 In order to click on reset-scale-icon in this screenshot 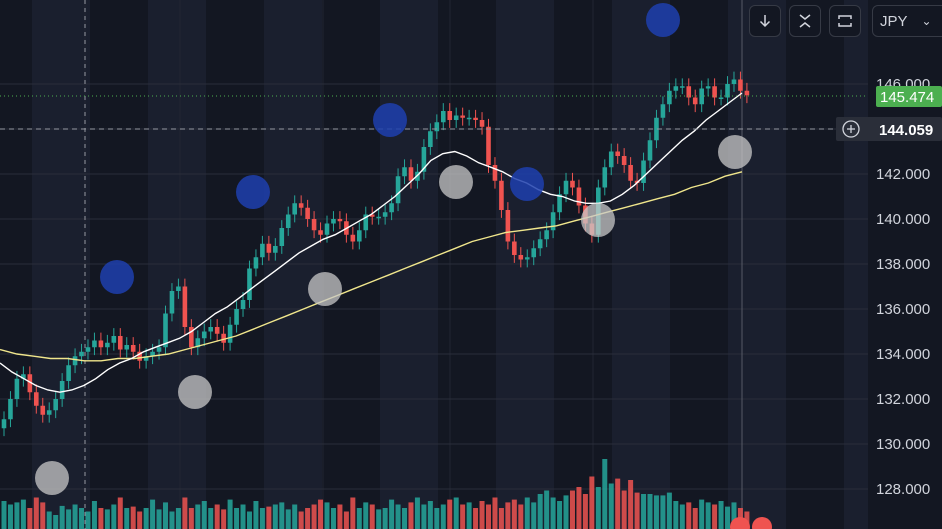, I will do `click(845, 21)`.